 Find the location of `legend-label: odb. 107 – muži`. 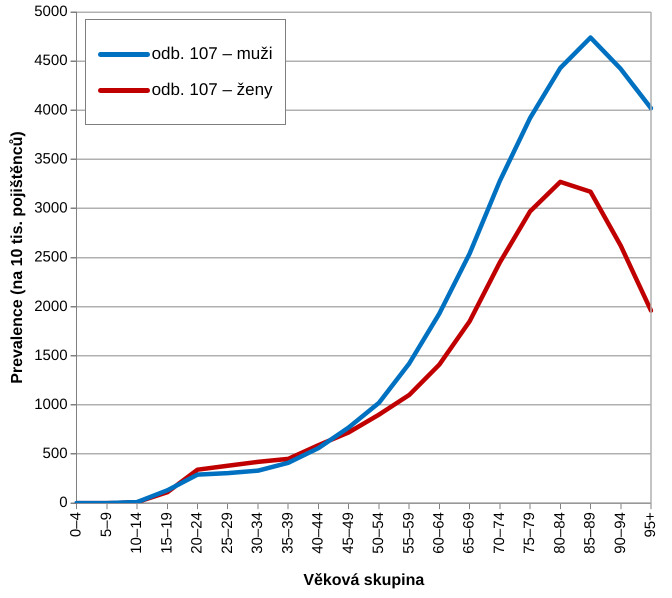

legend-label: odb. 107 – muži is located at coordinates (212, 54).